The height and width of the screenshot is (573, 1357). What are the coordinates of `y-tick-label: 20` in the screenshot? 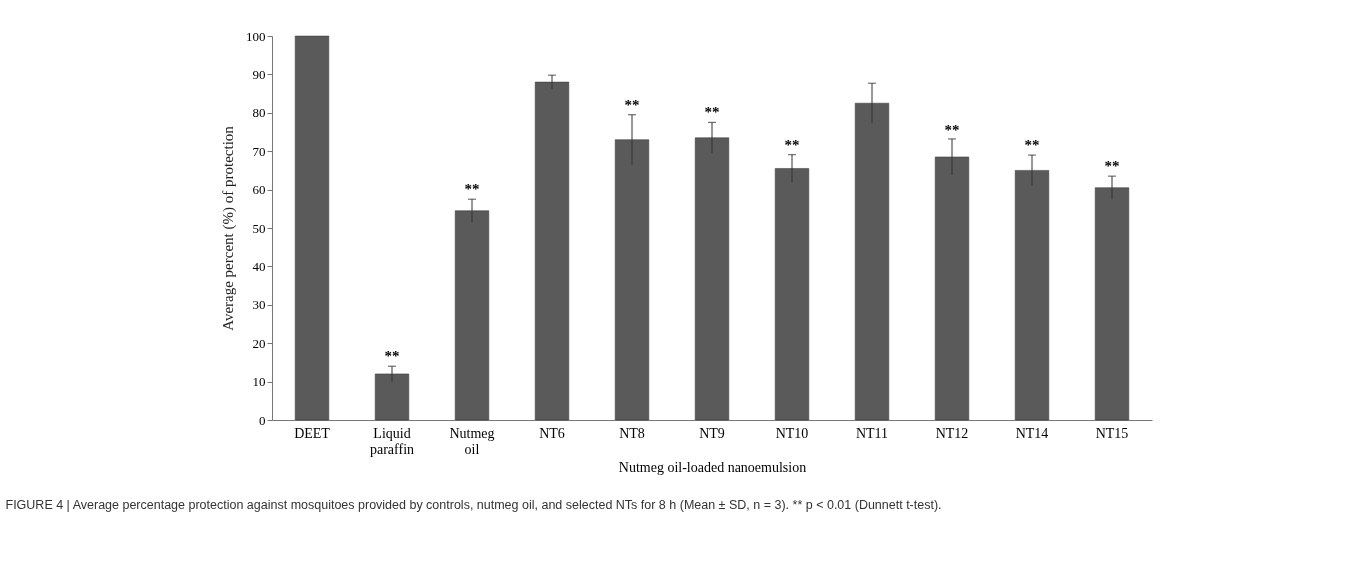 It's located at (259, 343).